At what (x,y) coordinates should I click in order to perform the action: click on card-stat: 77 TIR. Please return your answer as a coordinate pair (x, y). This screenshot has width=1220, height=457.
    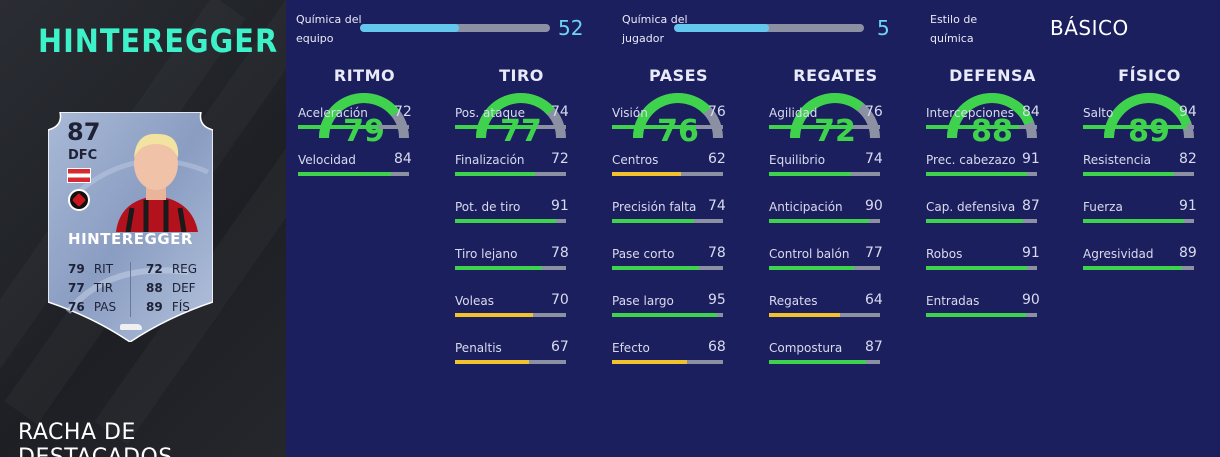
    Looking at the image, I should click on (91, 288).